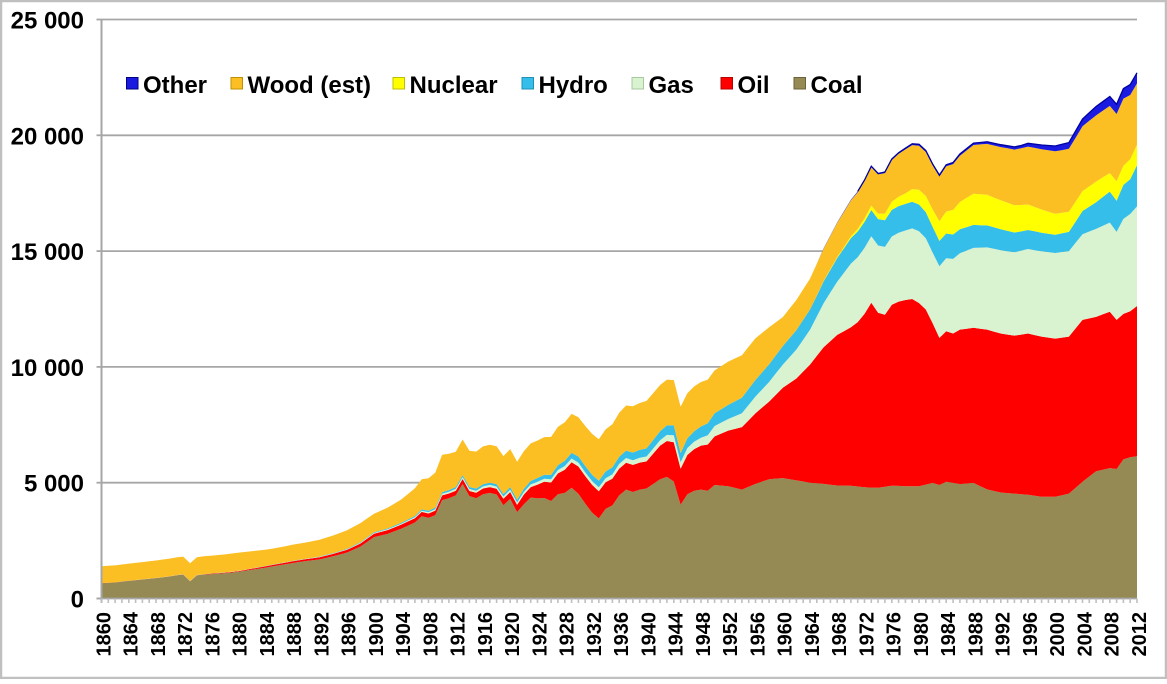  I want to click on svg-text: 1956, so click(758, 634).